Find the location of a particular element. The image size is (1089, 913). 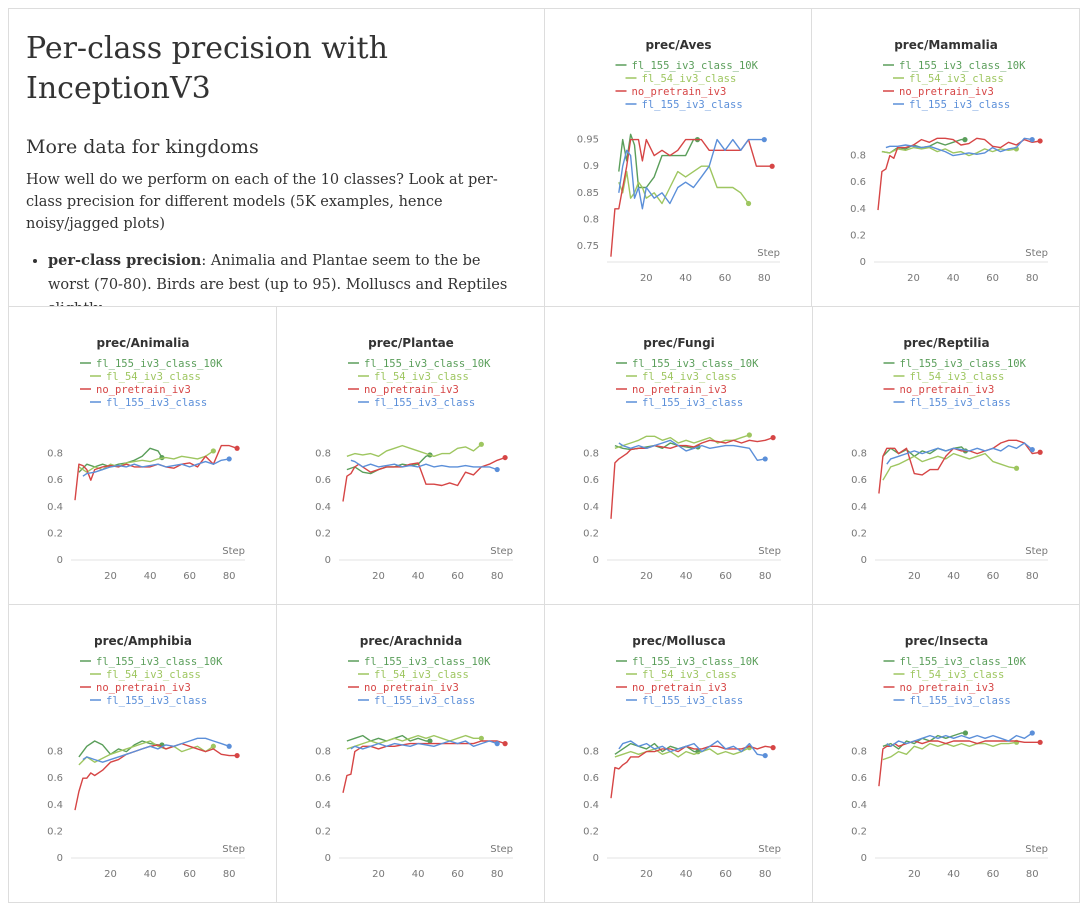

x-tick-label: 40 is located at coordinates (150, 576).